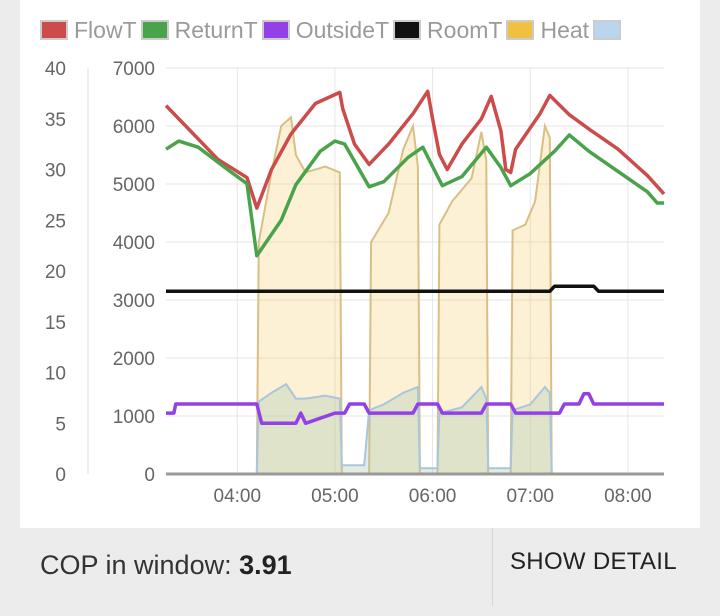 The image size is (720, 616). What do you see at coordinates (335, 496) in the screenshot?
I see `x-tick-label: 05:00` at bounding box center [335, 496].